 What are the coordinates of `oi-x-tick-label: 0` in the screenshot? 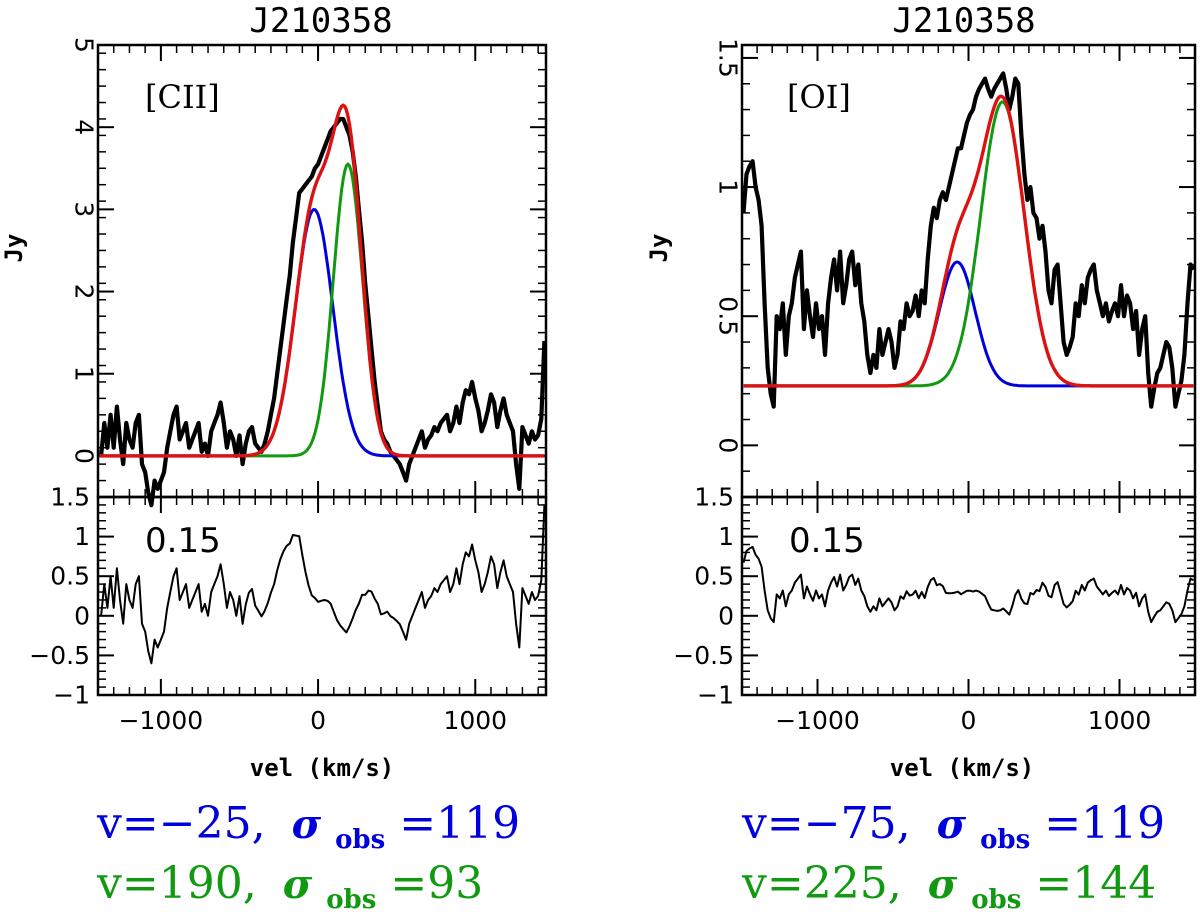 It's located at (969, 720).